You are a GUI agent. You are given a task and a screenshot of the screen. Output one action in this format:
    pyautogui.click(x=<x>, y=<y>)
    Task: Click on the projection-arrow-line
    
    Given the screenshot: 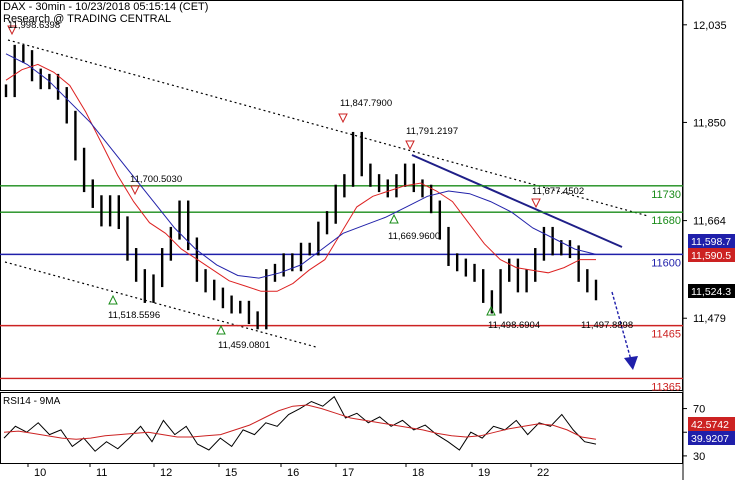 What is the action you would take?
    pyautogui.click(x=621, y=326)
    